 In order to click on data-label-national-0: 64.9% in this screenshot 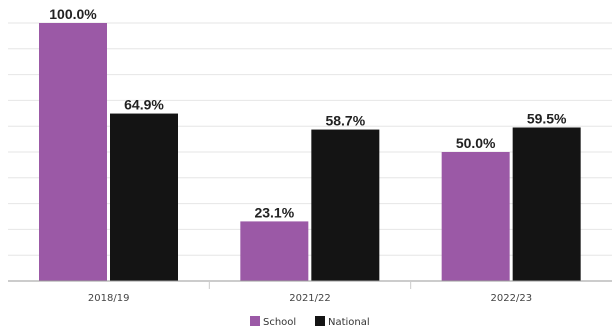, I will do `click(144, 105)`.